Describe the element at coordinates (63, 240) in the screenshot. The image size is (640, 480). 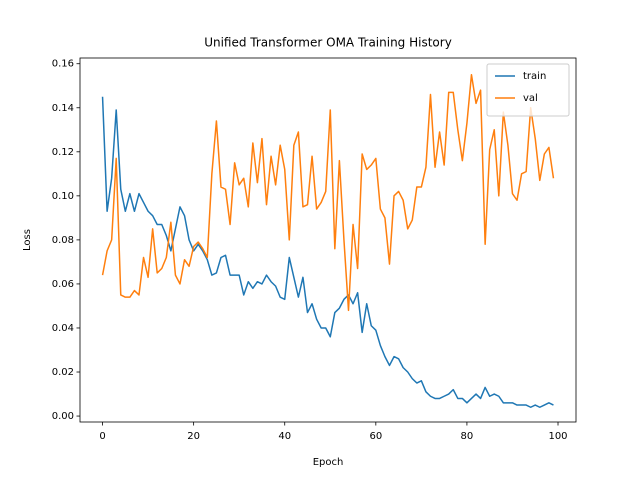
I see `y-tick-label: 0.08` at that location.